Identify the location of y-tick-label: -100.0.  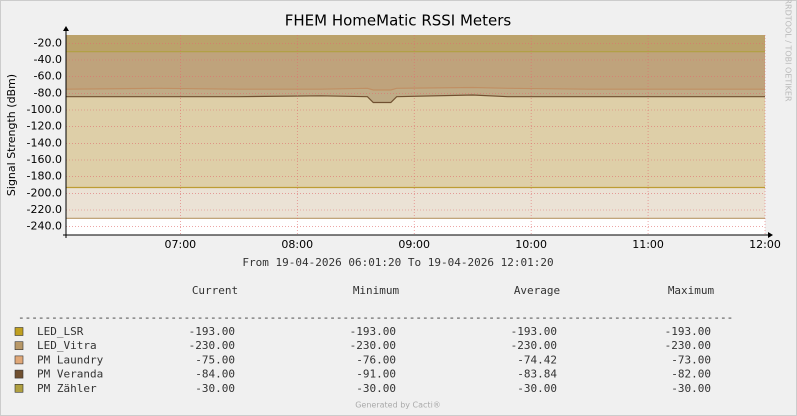
(44, 109).